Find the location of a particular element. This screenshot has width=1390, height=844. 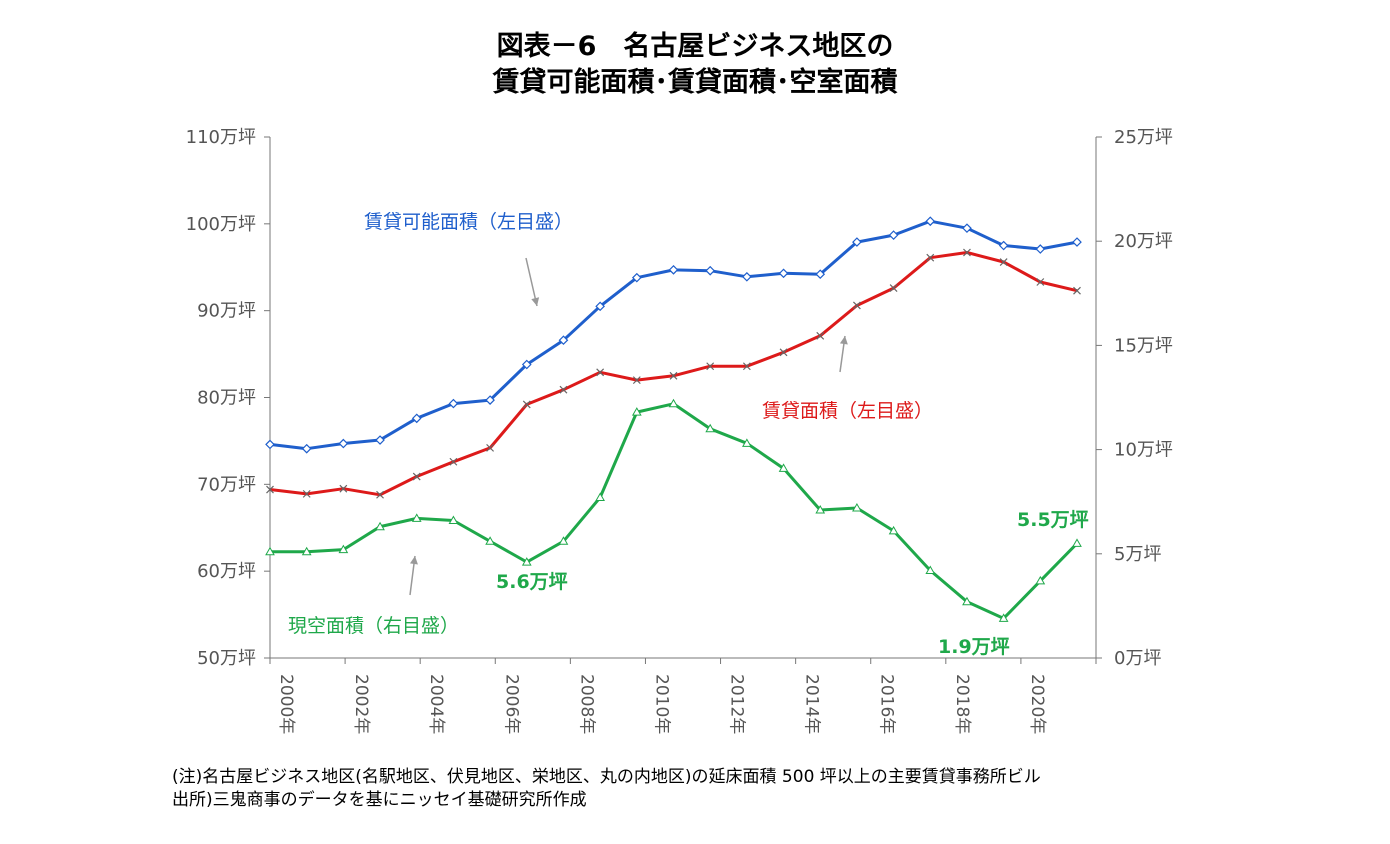

x-axis-tick-label: 2020年 is located at coordinates (1037, 704).